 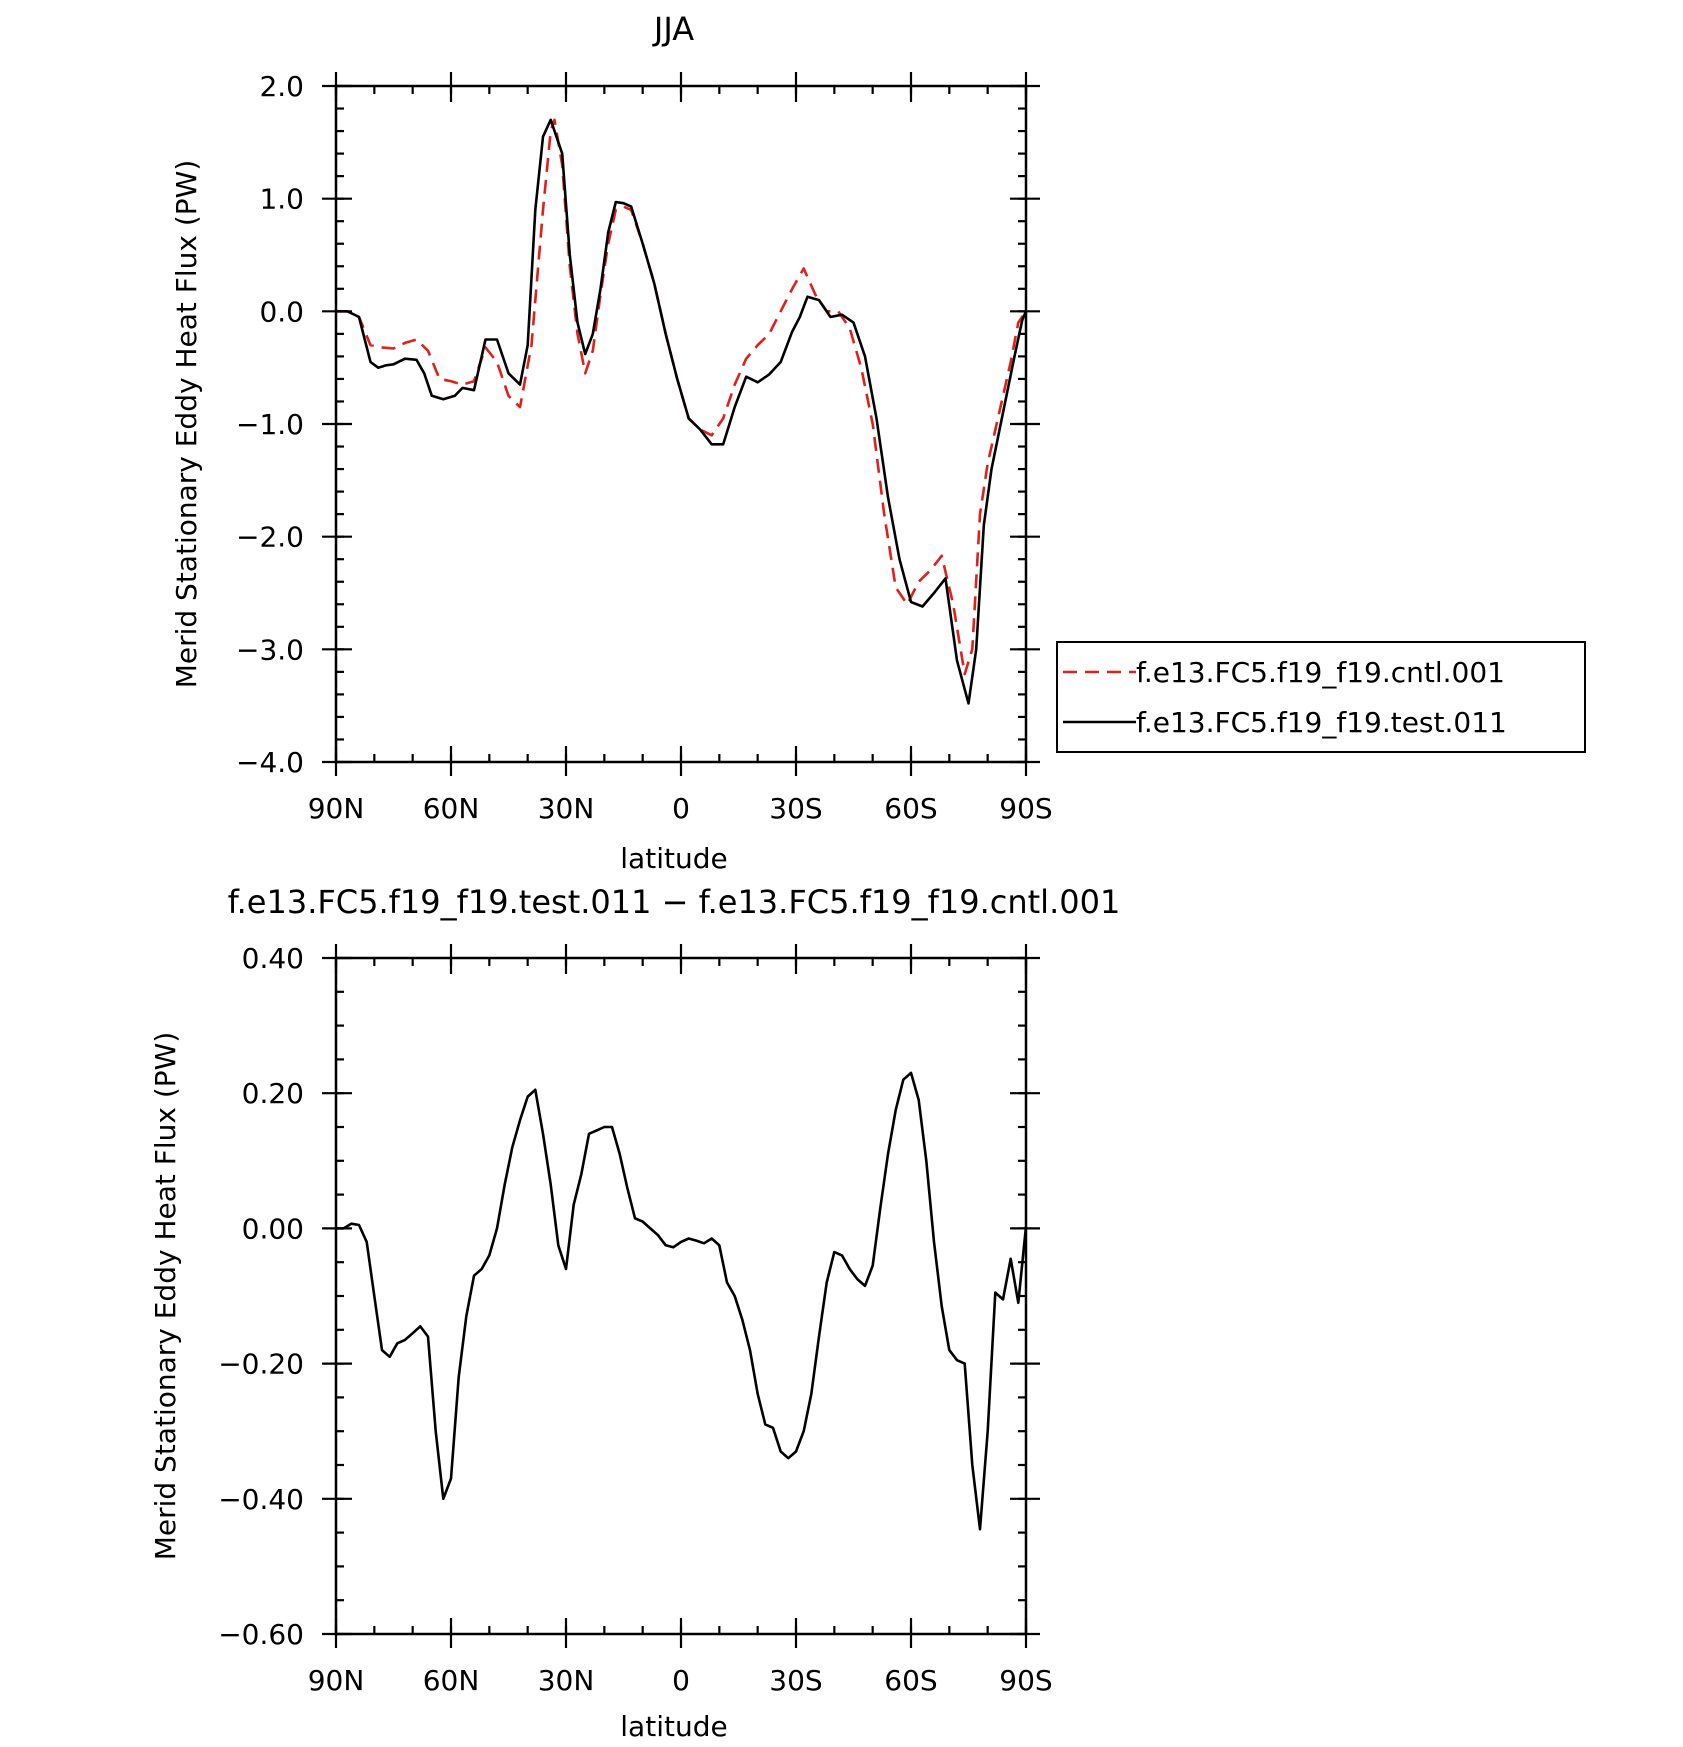 I want to click on bottom-x-tick-labels: 90N 60N 30N 0 30S 60S 90S, so click(x=680, y=1680).